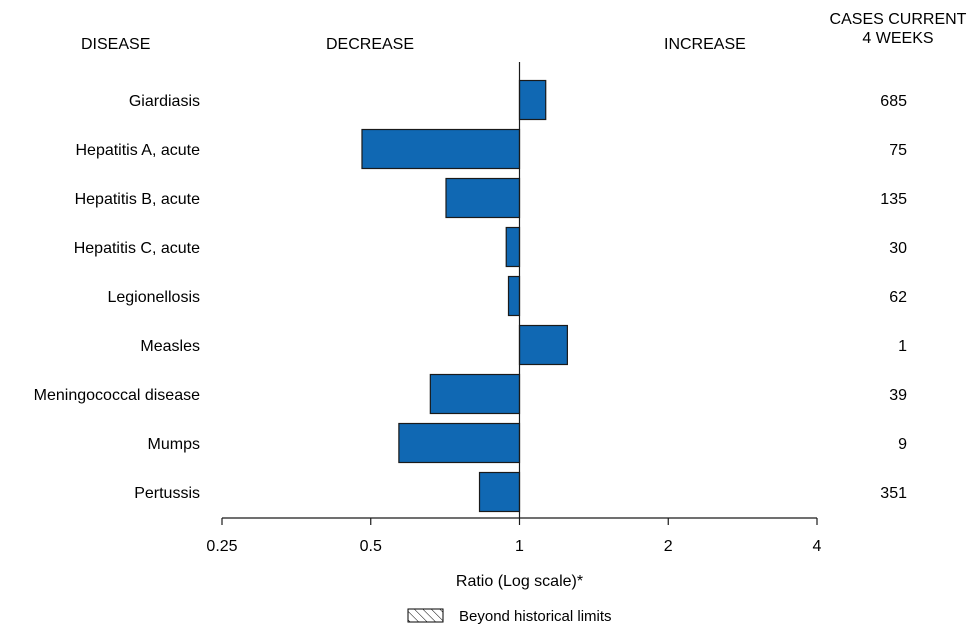 The width and height of the screenshot is (980, 625). I want to click on x-tick-label-3: 2, so click(668, 546).